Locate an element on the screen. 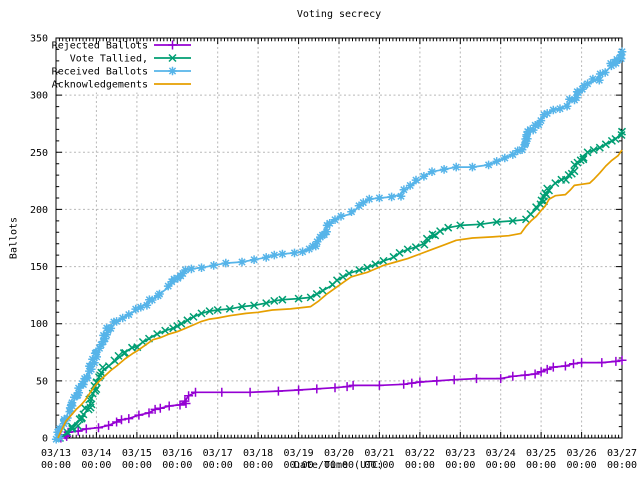 This screenshot has width=640, height=480. y-tick-label: 200 is located at coordinates (39, 210).